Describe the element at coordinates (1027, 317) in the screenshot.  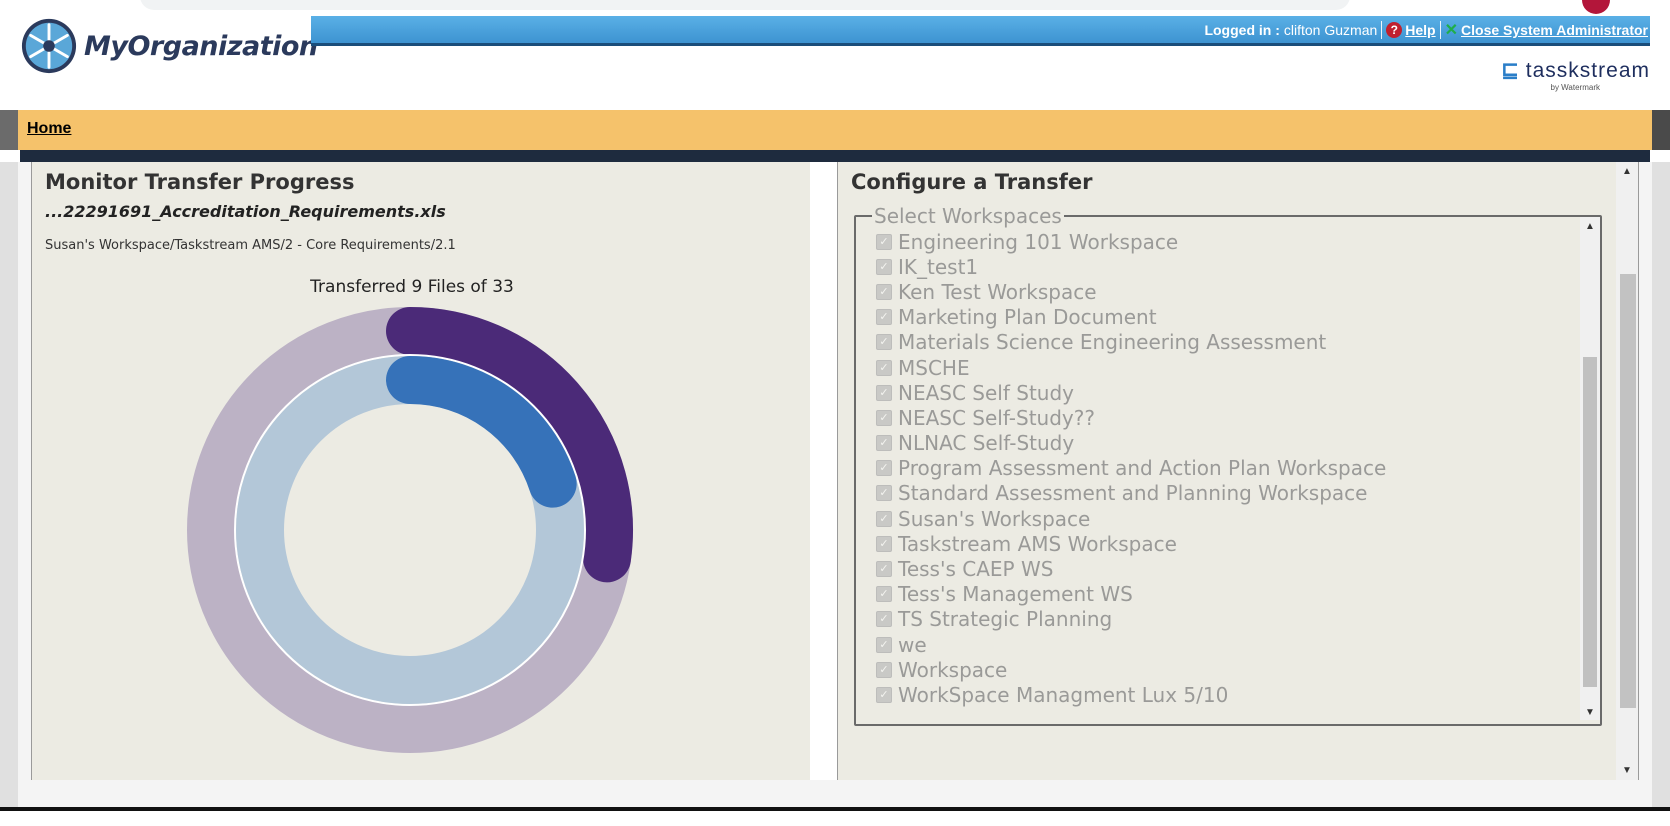
I see `workspace-label: Marketing Plan Document` at that location.